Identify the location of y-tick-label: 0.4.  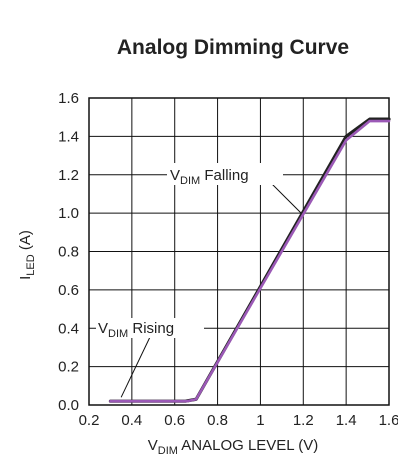
(68, 328).